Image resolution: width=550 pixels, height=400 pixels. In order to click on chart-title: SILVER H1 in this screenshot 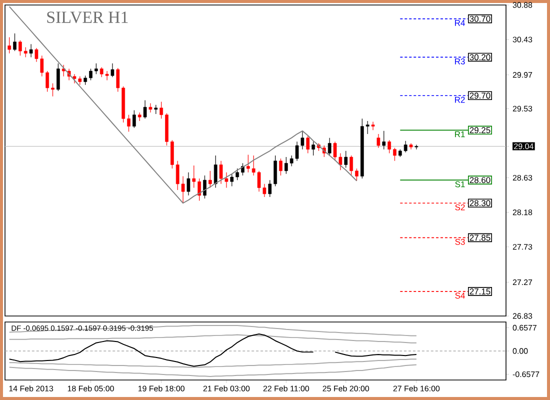, I will do `click(87, 18)`.